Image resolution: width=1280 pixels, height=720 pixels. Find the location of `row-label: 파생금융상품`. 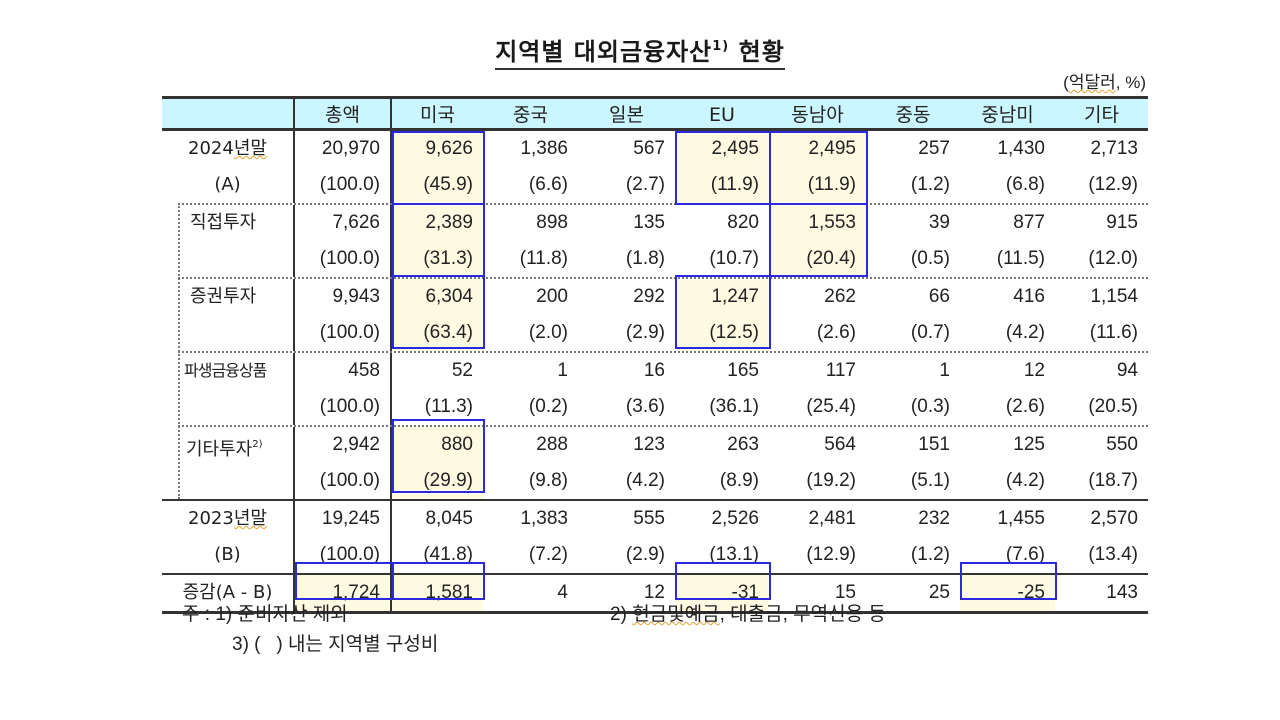

row-label: 파생금융상품 is located at coordinates (228, 371).